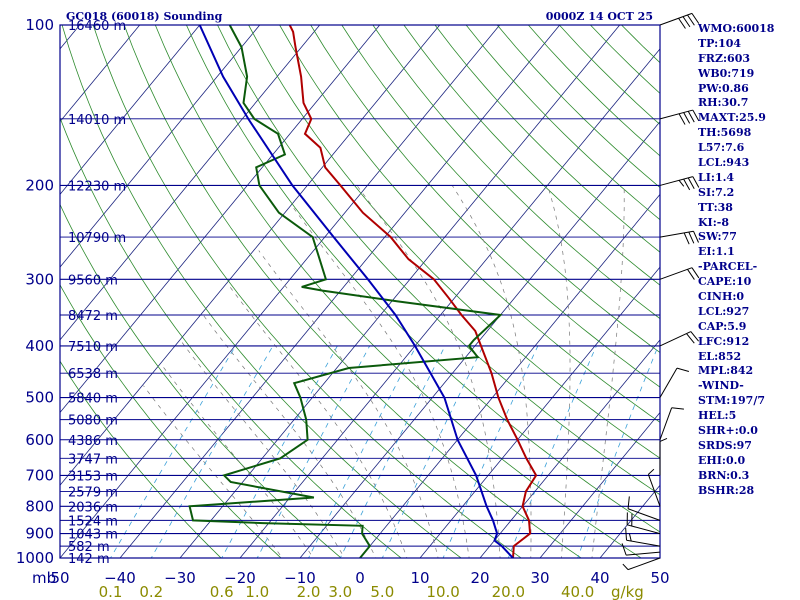 The image size is (800, 600). I want to click on sounding-index: TT:38, so click(715, 207).